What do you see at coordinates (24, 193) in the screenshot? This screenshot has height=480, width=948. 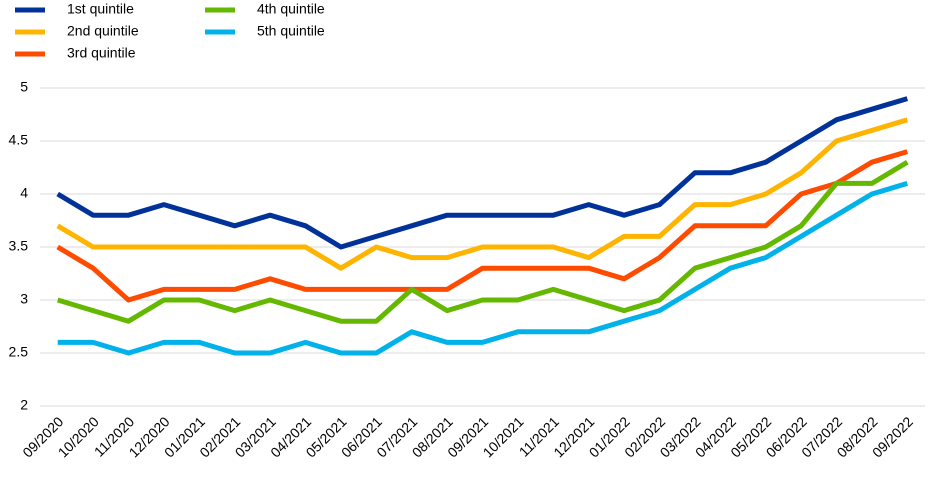 I see `y-tick-label: 4` at bounding box center [24, 193].